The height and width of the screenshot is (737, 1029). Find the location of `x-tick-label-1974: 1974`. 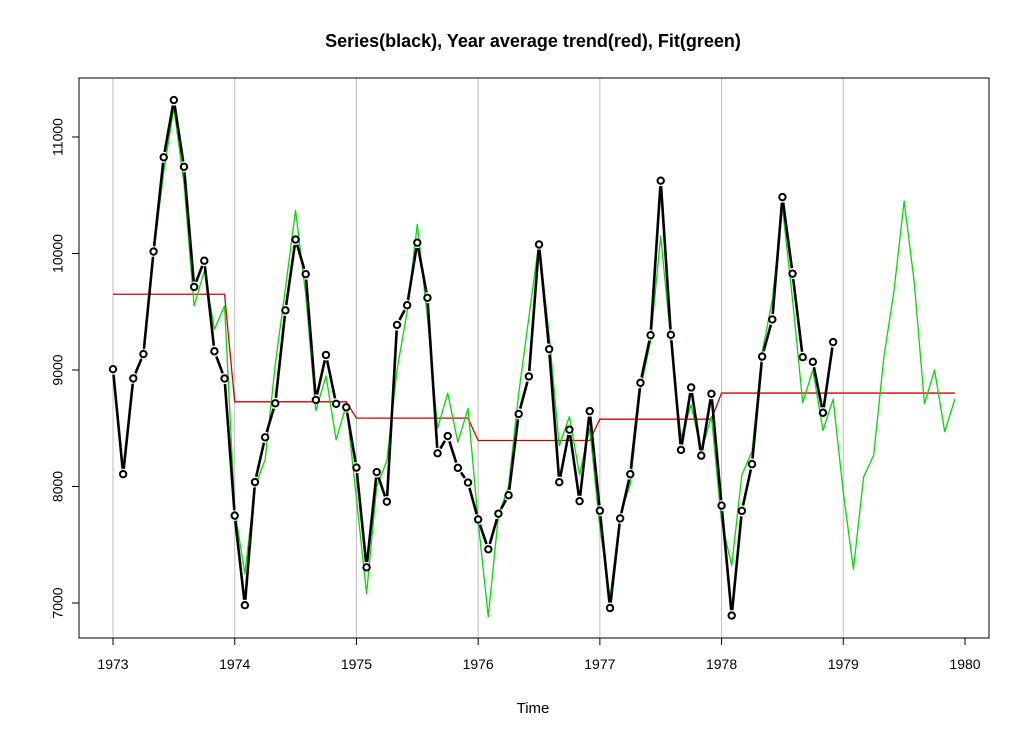

x-tick-label-1974: 1974 is located at coordinates (234, 664).